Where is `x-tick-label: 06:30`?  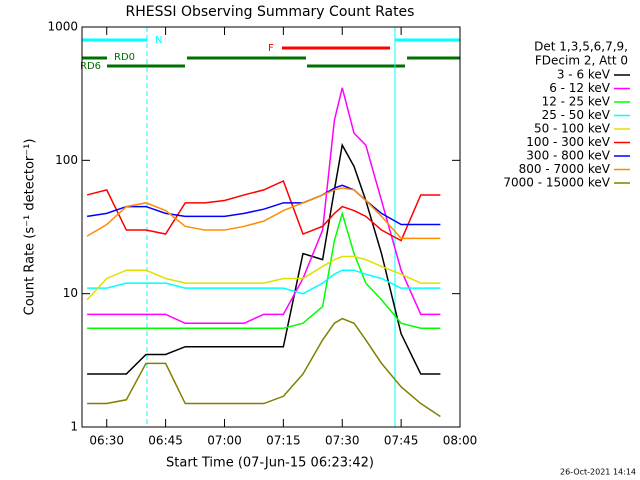
x-tick-label: 06:30 is located at coordinates (106, 441).